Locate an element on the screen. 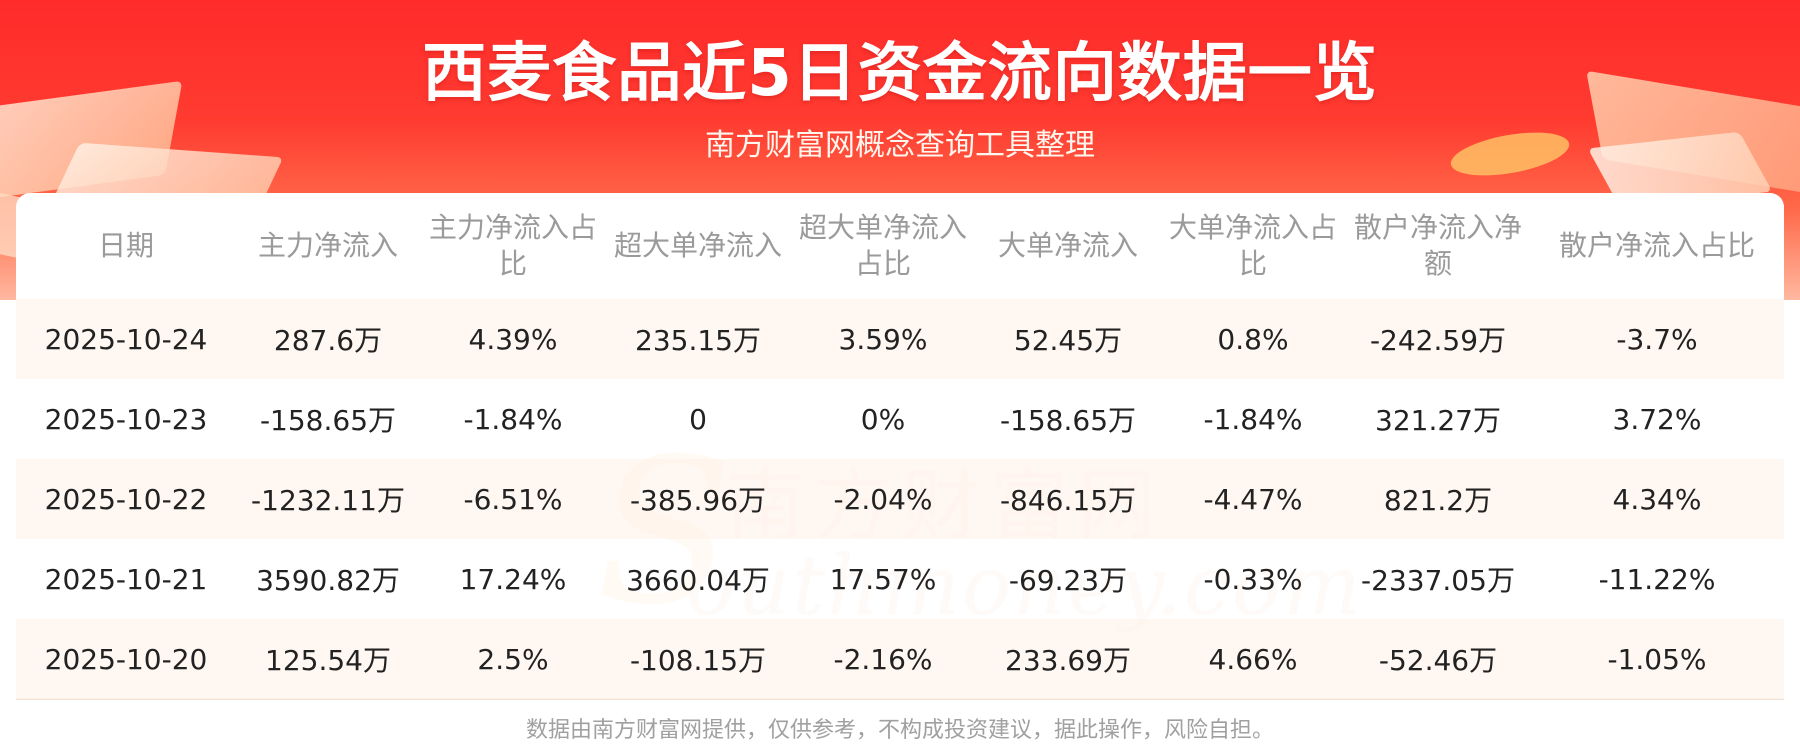  column-header: 大单净流入 is located at coordinates (1067, 245).